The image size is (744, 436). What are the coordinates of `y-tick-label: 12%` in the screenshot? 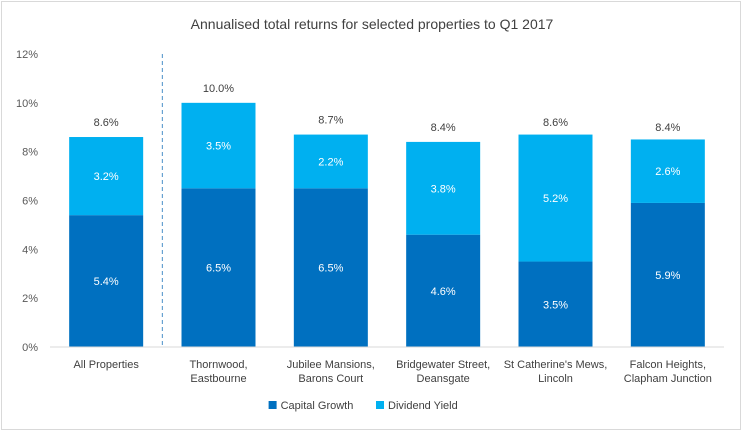 It's located at (27, 55).